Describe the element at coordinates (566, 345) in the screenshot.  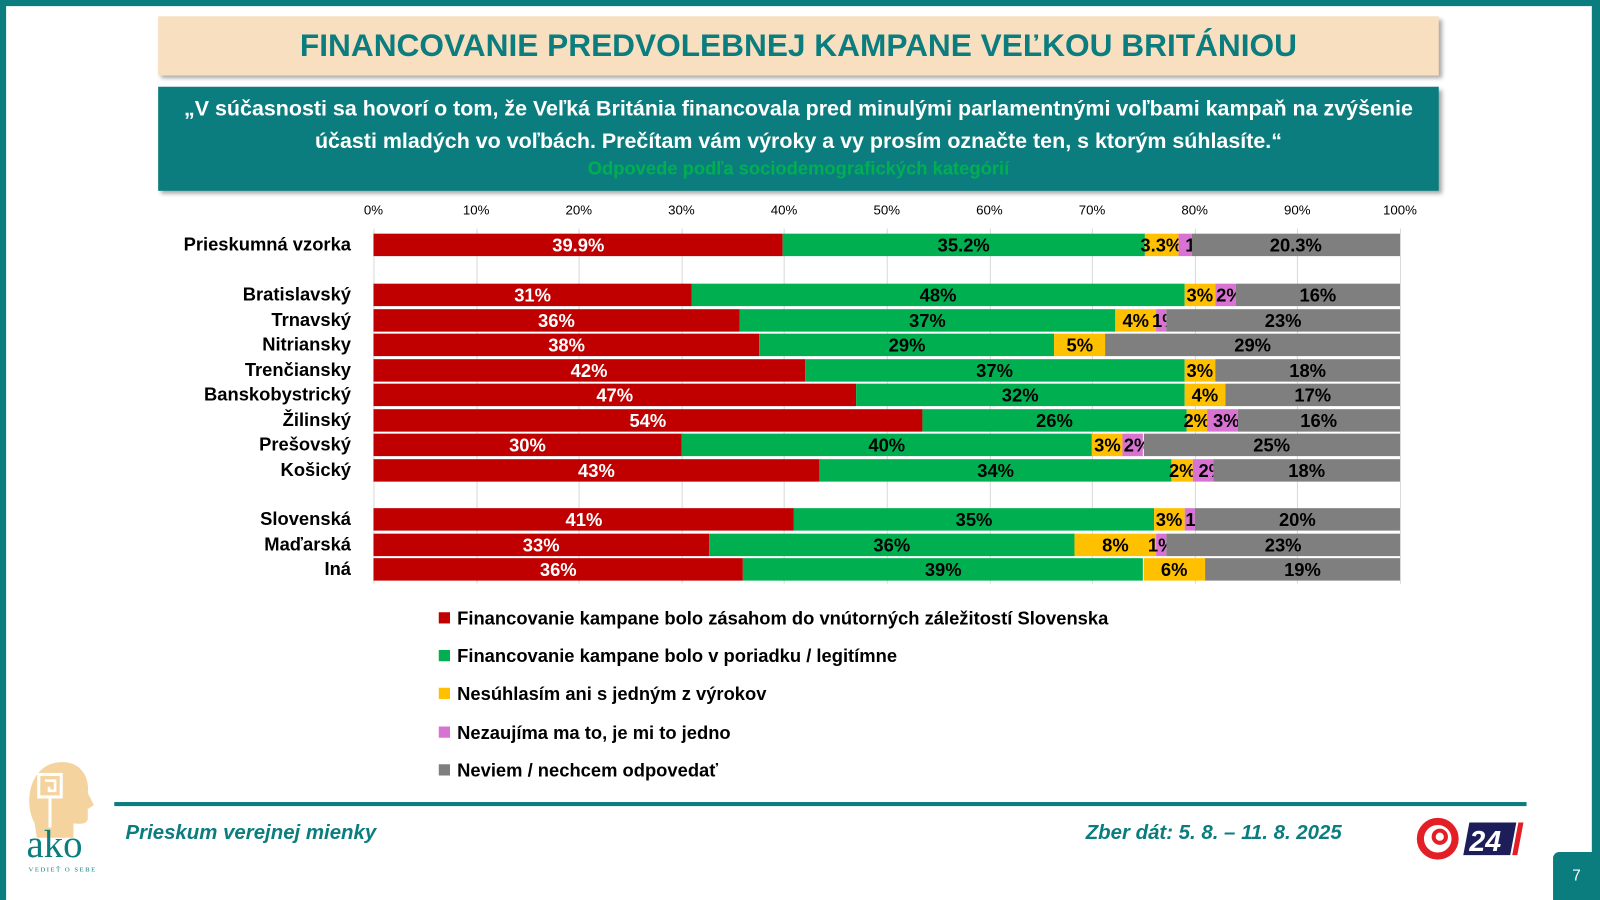
I see `data-label: 38%` at that location.